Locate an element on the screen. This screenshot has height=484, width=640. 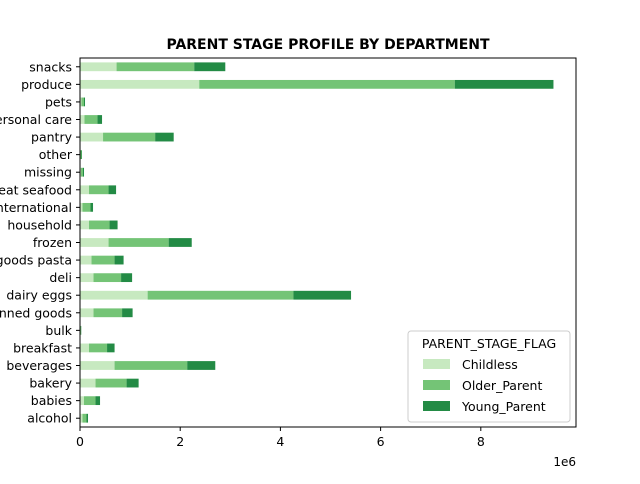
y-tick-label-dairy-eggs: dairy eggs is located at coordinates (39, 295).